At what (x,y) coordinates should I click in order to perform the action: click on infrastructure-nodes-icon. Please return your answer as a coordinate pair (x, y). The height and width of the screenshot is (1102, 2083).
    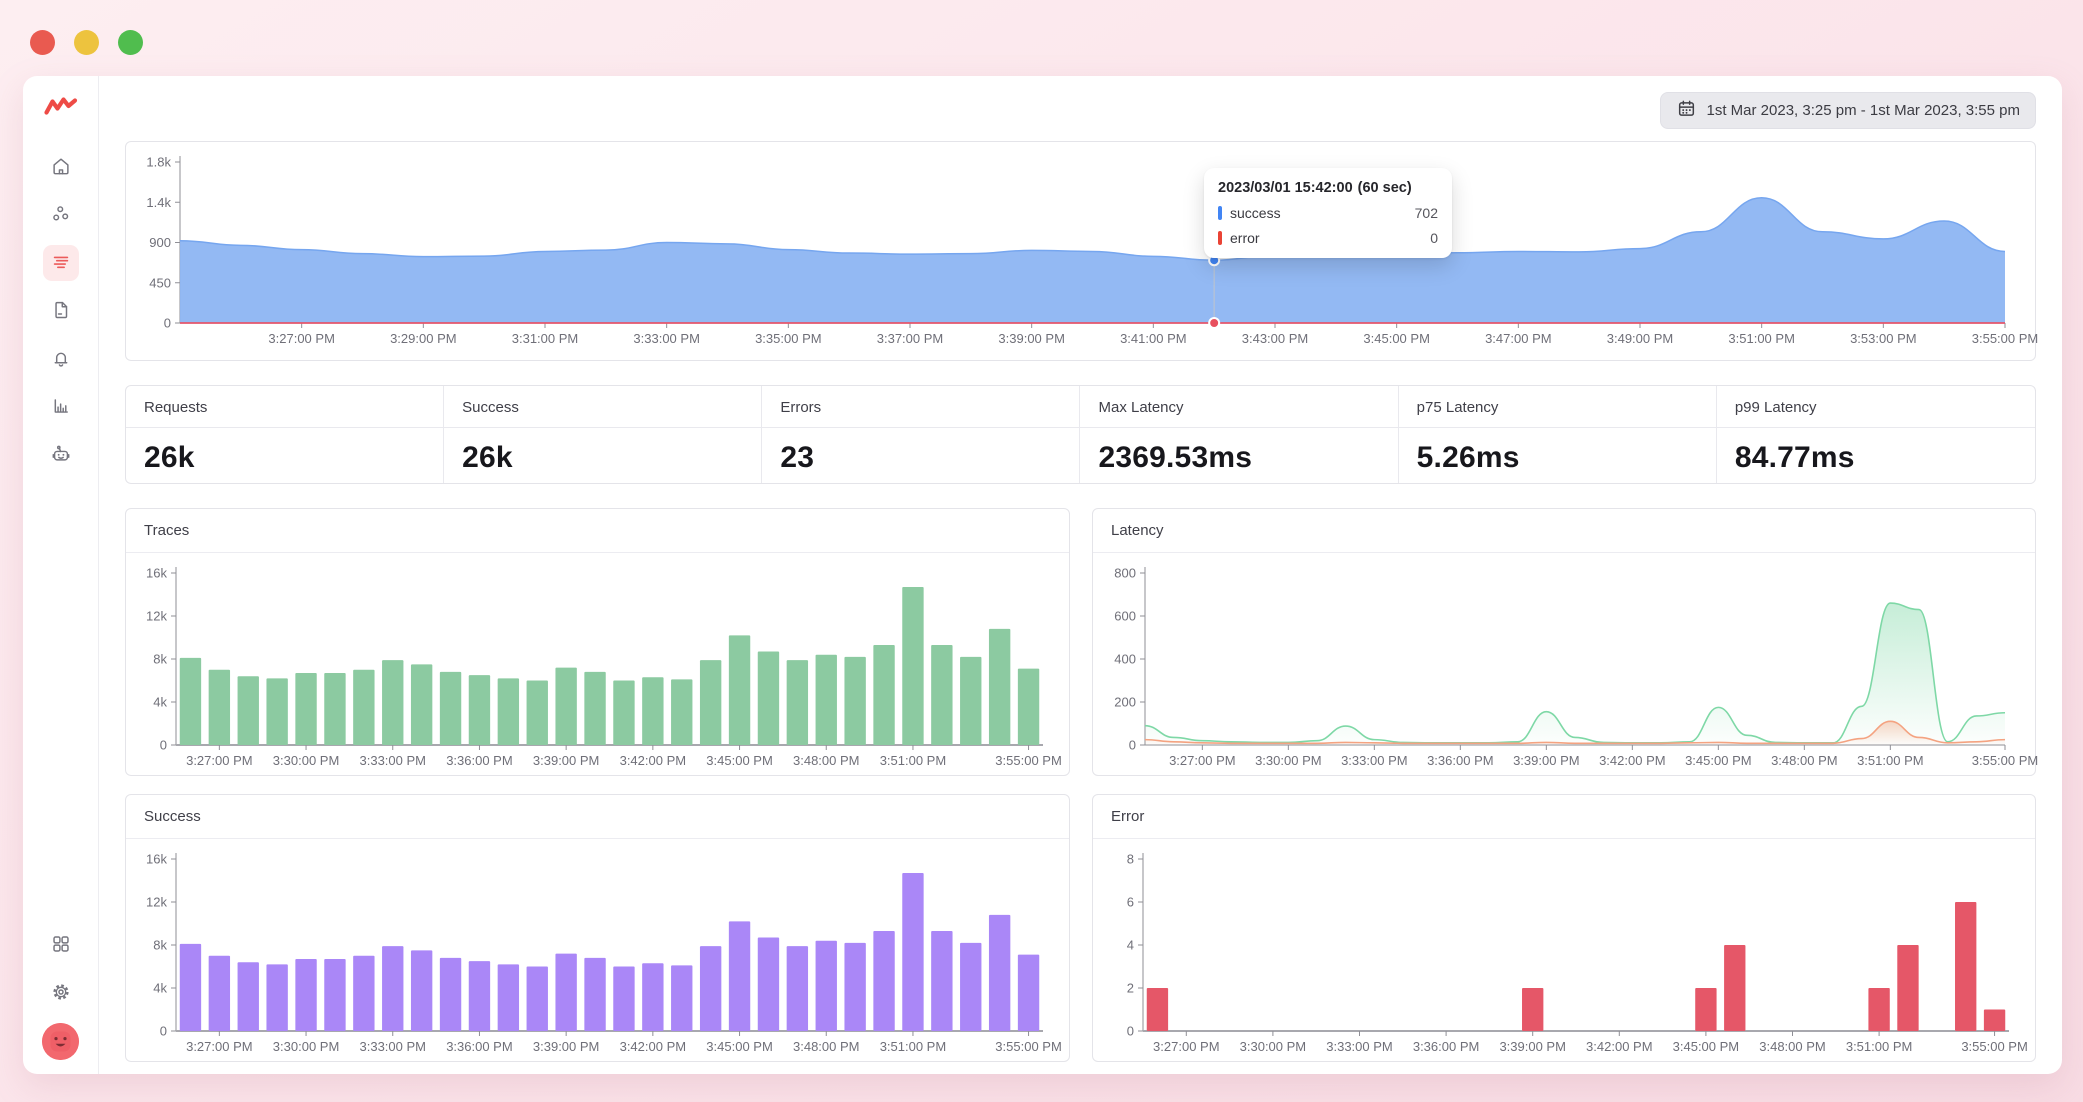
    Looking at the image, I should click on (61, 215).